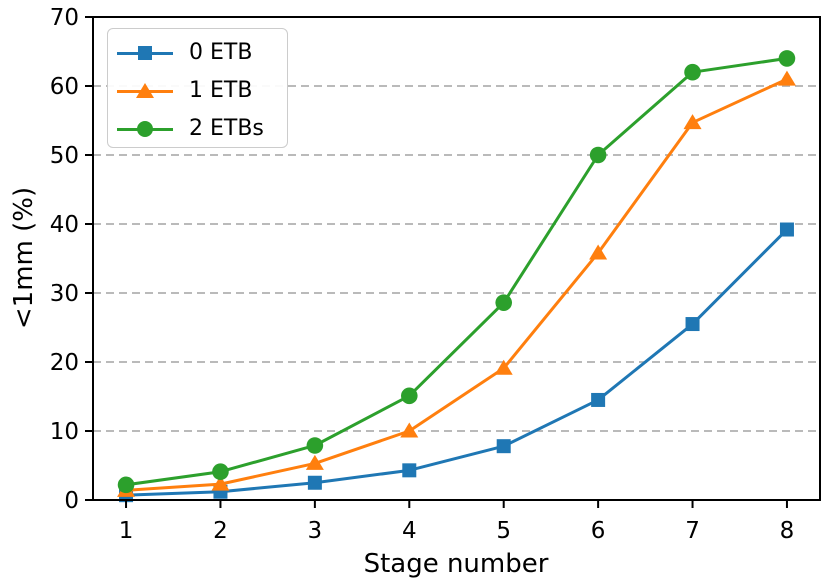  Describe the element at coordinates (226, 128) in the screenshot. I see `legend-label: 2 ETBs` at that location.